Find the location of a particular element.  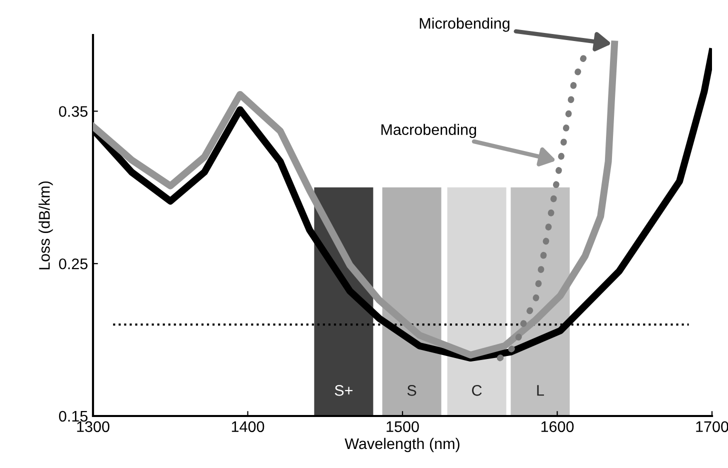

annotation: Macrobending is located at coordinates (428, 131).